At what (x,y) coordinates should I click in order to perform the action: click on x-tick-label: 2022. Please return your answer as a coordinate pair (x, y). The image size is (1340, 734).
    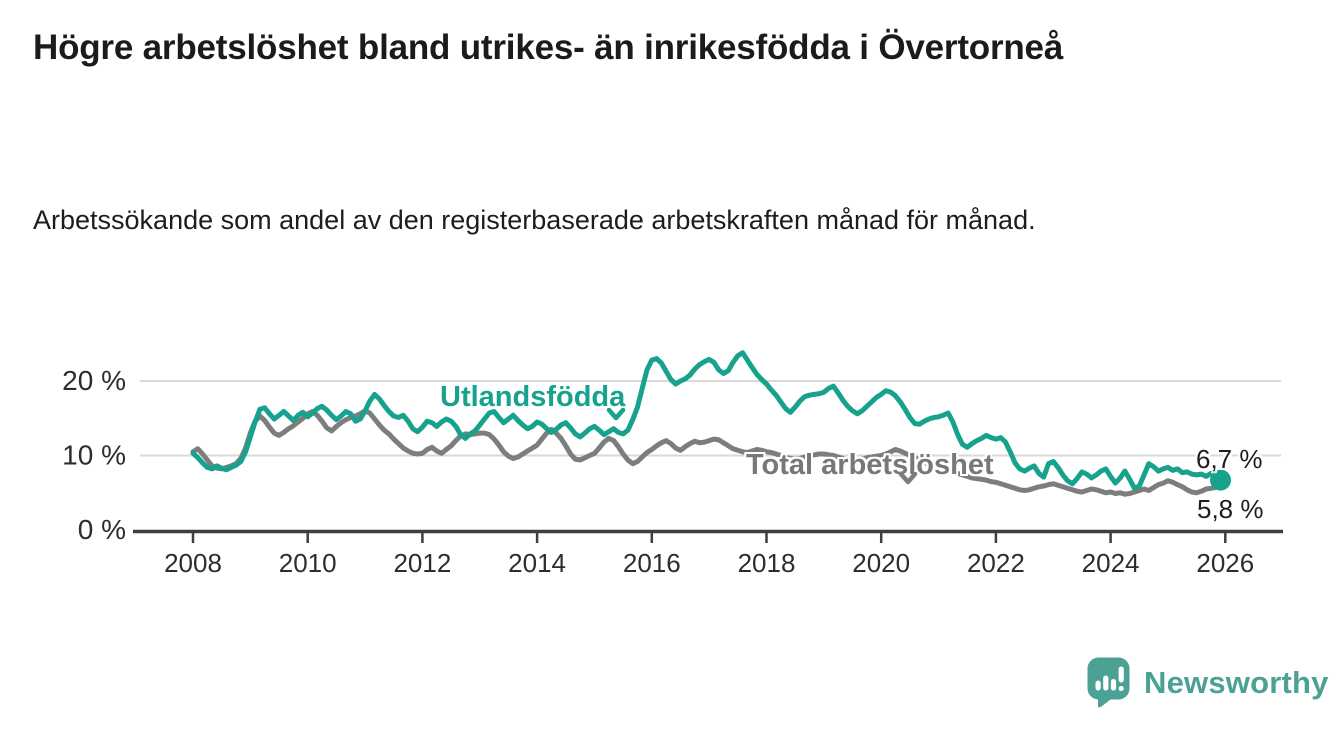
    Looking at the image, I should click on (996, 563).